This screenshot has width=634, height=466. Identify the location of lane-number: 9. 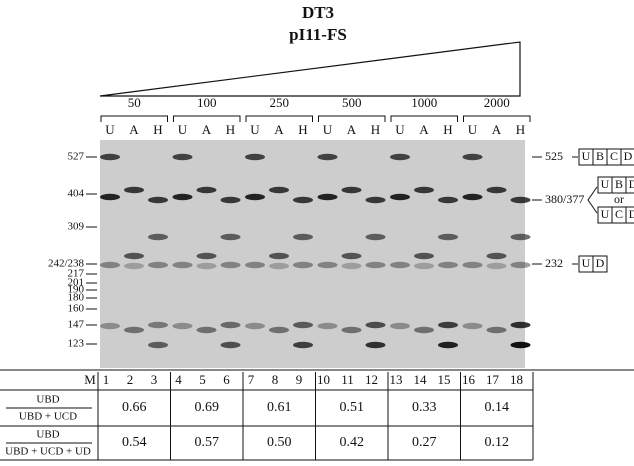
(299, 379).